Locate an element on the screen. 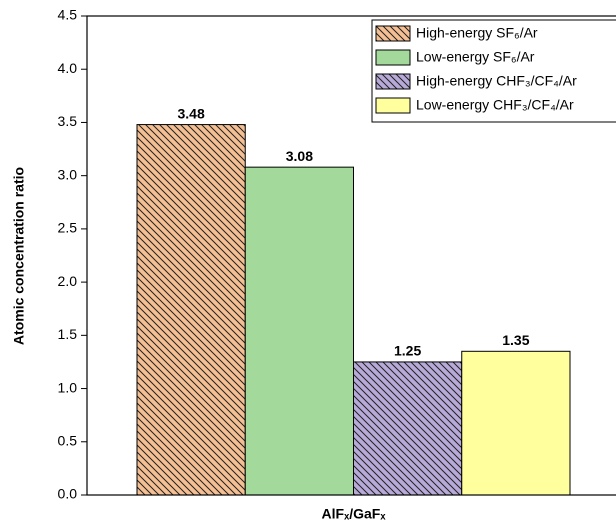 The image size is (616, 531). x-tick-label: AlFₓ/GaFₓ is located at coordinates (354, 514).